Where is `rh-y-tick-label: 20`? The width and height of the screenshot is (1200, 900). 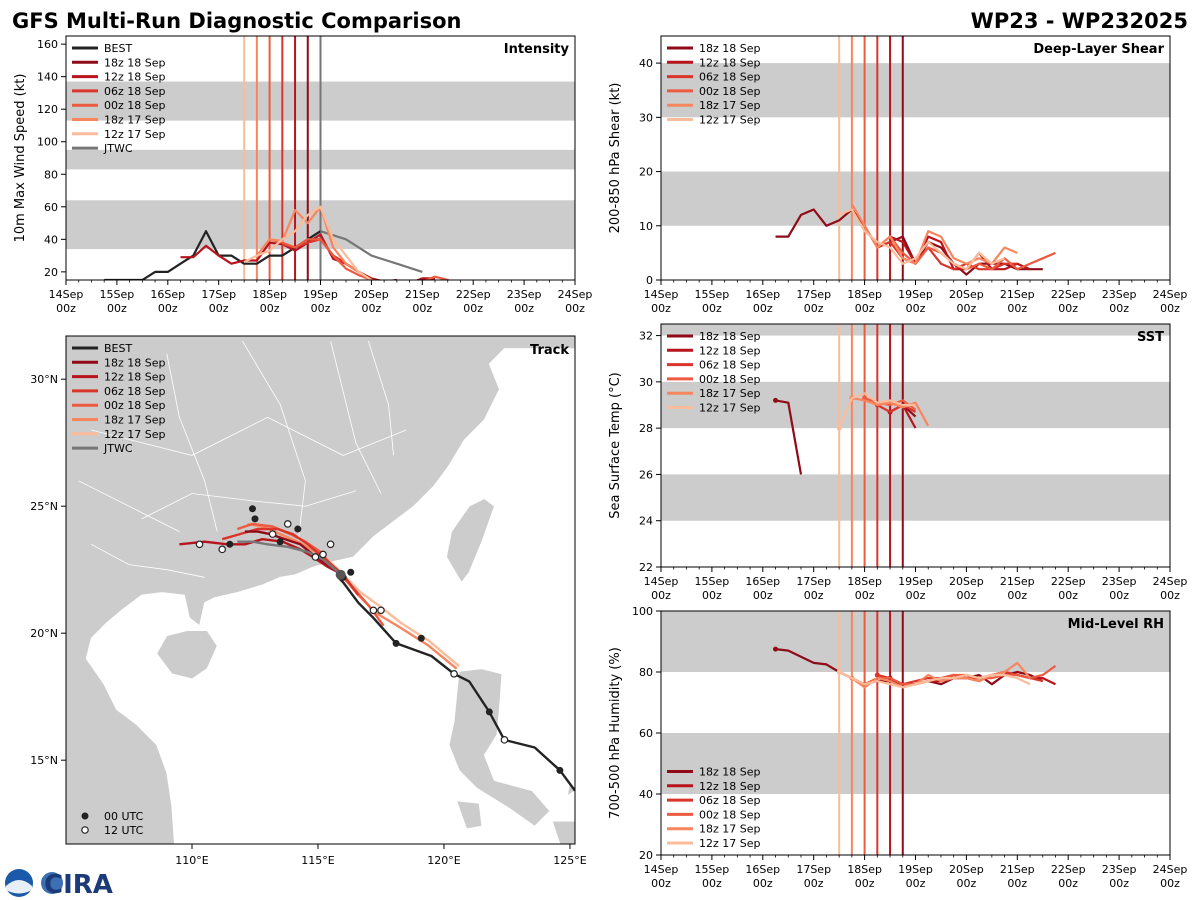
rh-y-tick-label: 20 is located at coordinates (646, 855).